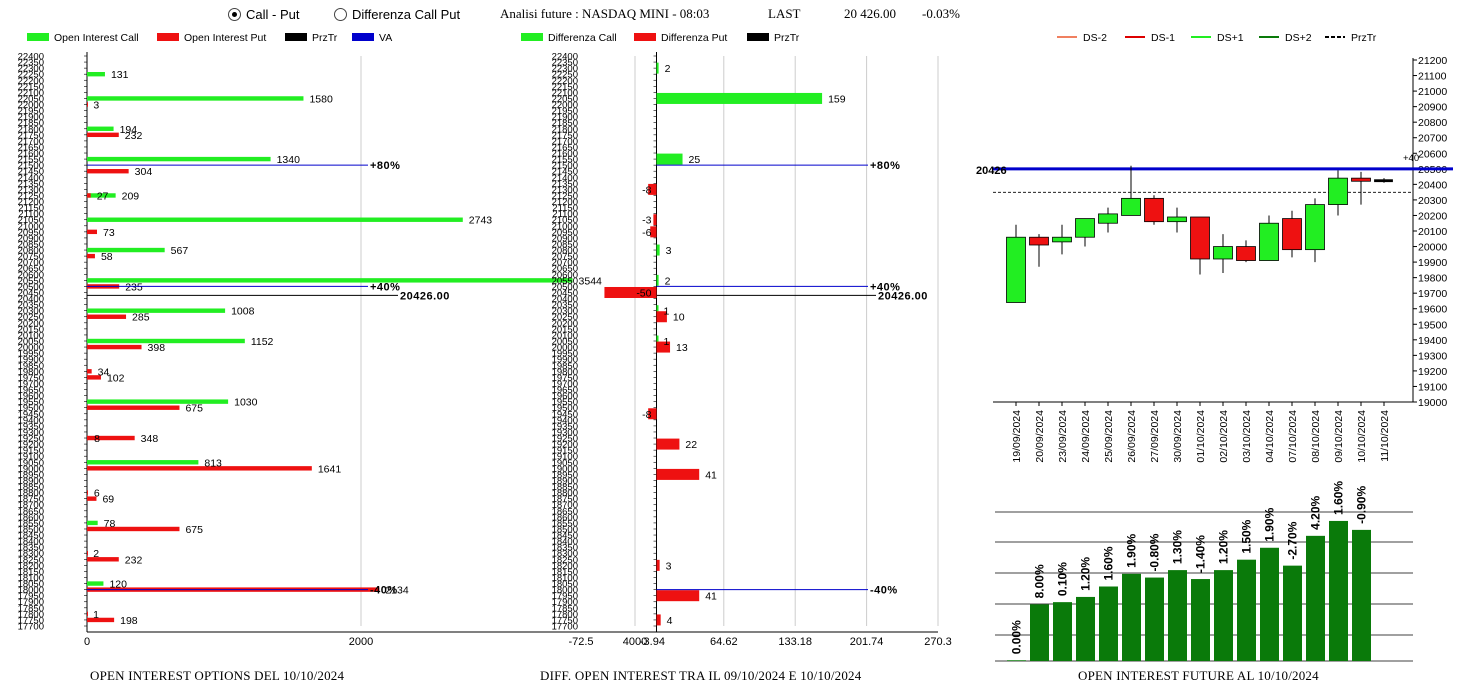 Image resolution: width=1460 pixels, height=684 pixels. I want to click on strike-tick-label: 20000, so click(31, 348).